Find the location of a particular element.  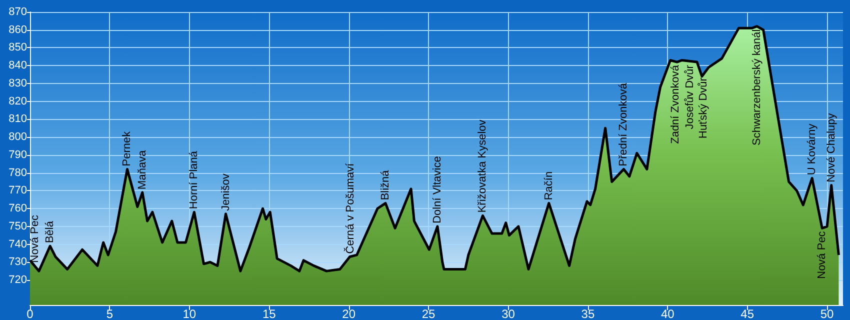

x-tick-label: 45 is located at coordinates (747, 313).